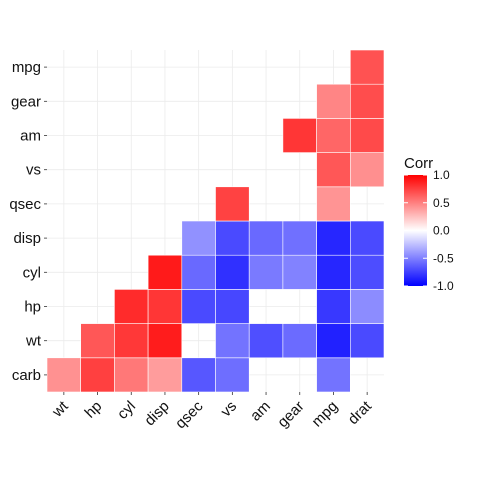  Describe the element at coordinates (198, 238) in the screenshot. I see `heatmap-cell-disp-qsec` at that location.